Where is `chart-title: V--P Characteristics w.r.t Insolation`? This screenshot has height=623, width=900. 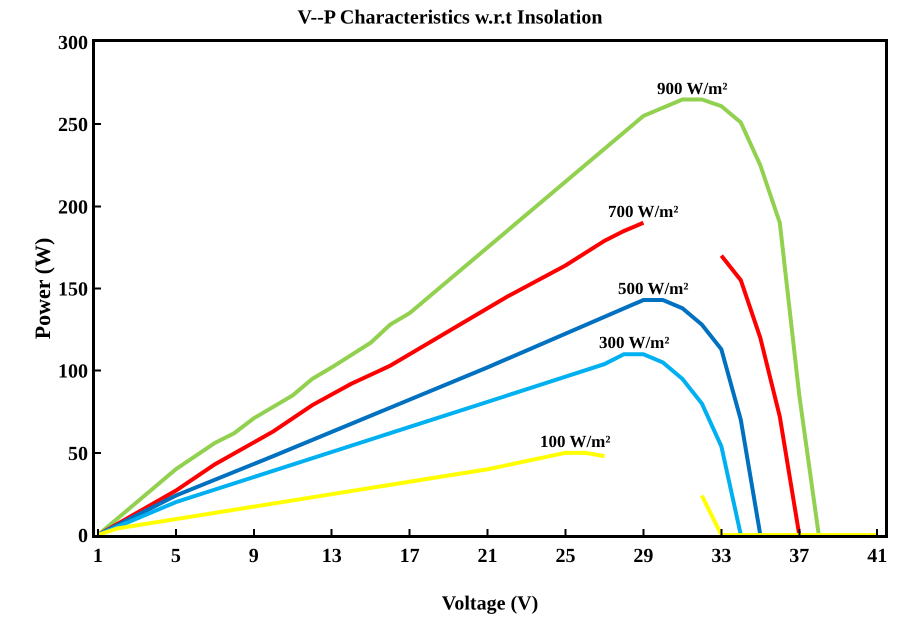 chart-title: V--P Characteristics w.r.t Insolation is located at coordinates (450, 17).